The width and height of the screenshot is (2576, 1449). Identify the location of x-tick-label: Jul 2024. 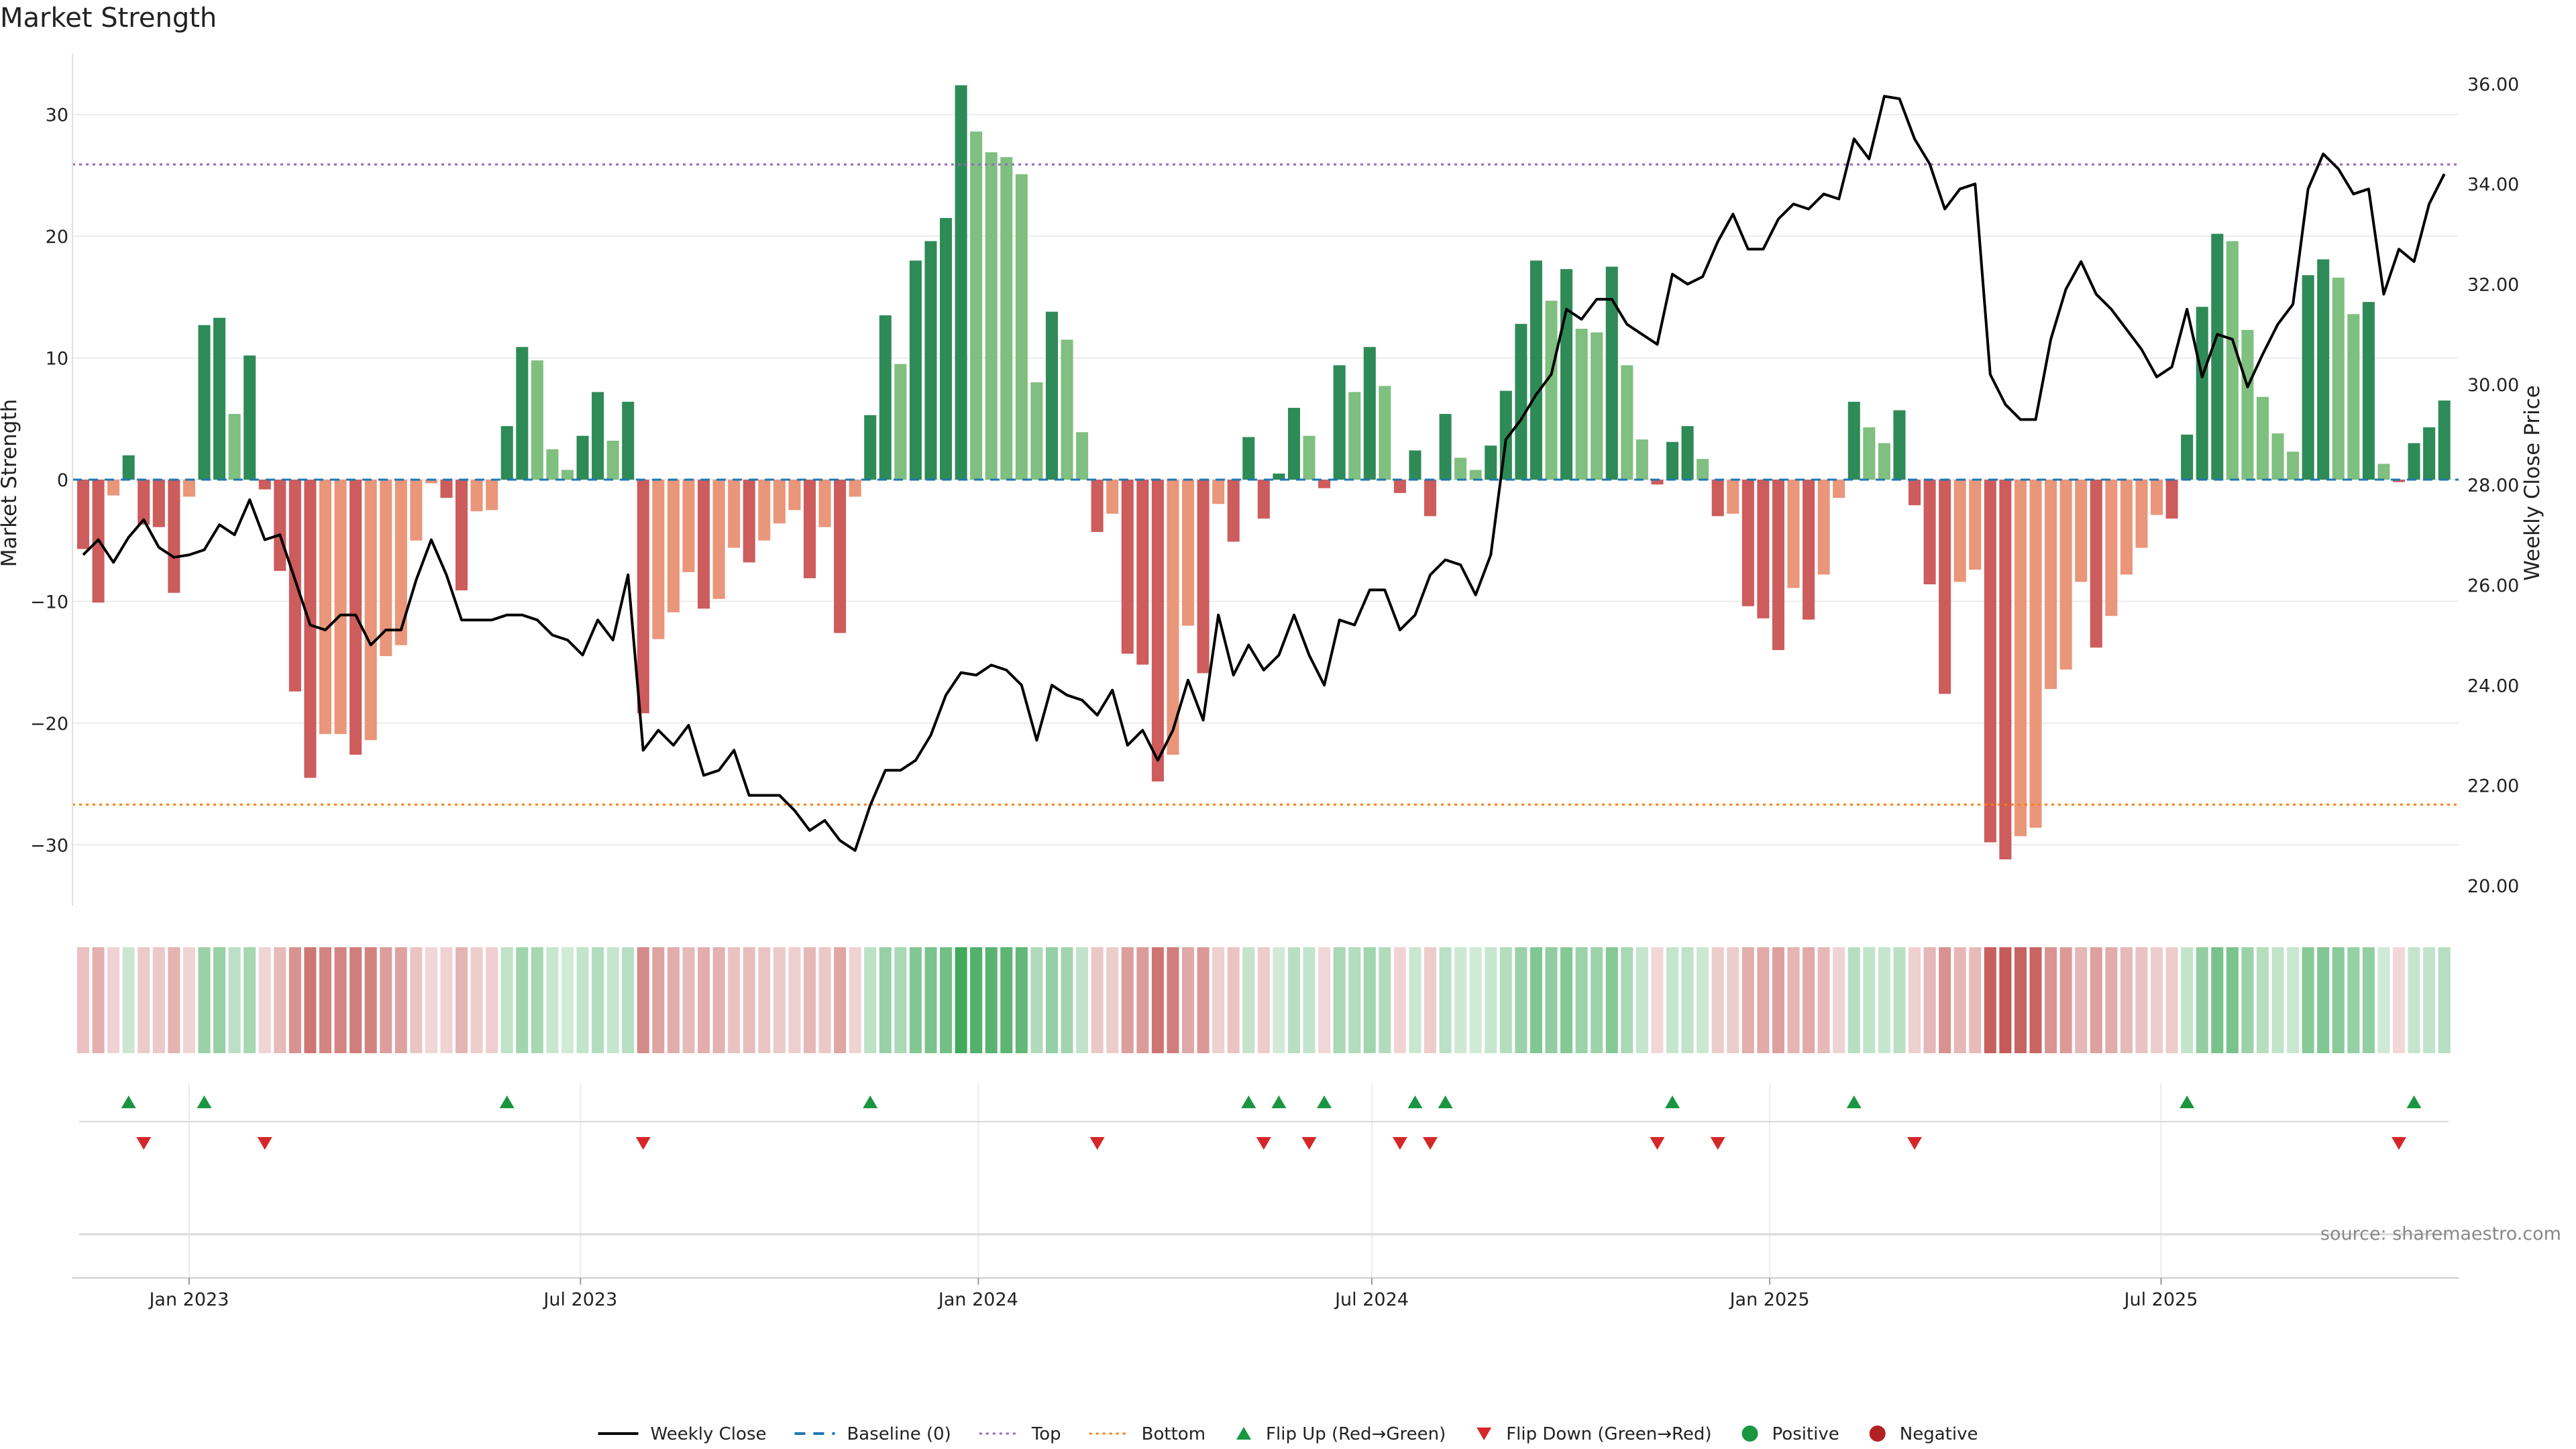
(1371, 1299).